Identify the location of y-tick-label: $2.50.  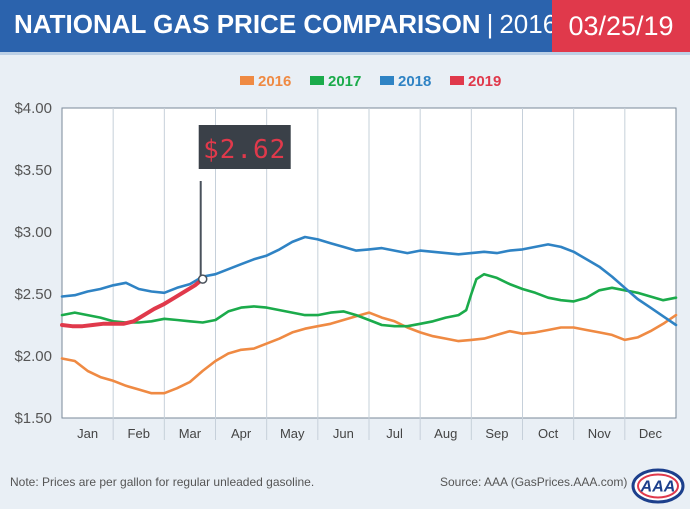
(33, 294).